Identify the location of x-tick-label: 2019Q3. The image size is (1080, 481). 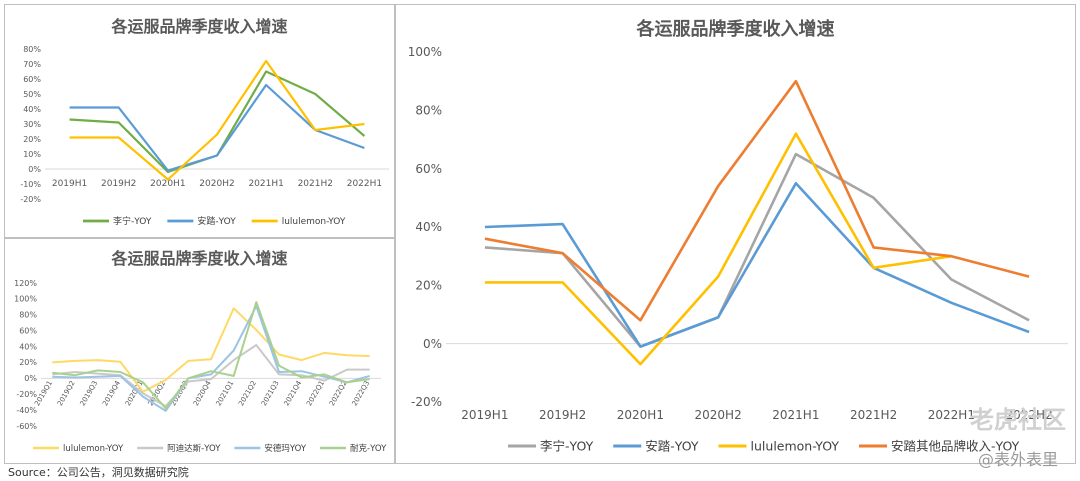
(89, 393).